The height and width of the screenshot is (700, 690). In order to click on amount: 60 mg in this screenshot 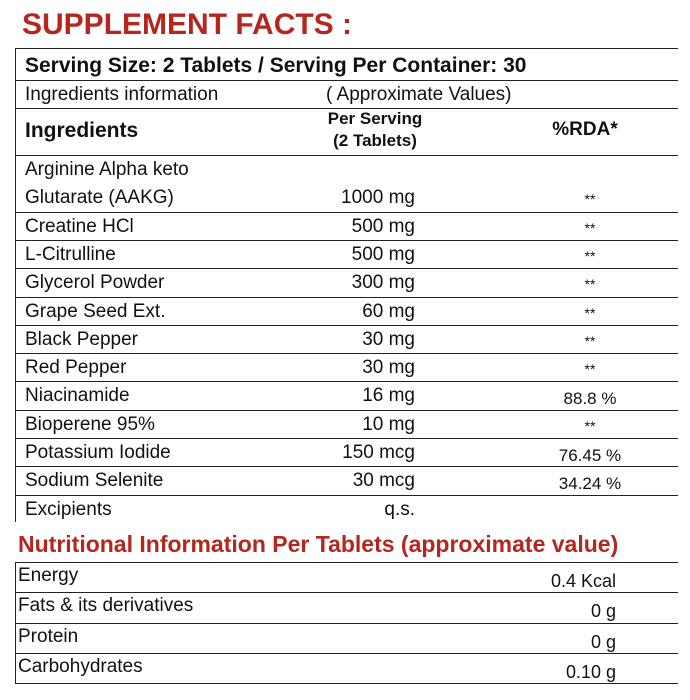, I will do `click(388, 311)`.